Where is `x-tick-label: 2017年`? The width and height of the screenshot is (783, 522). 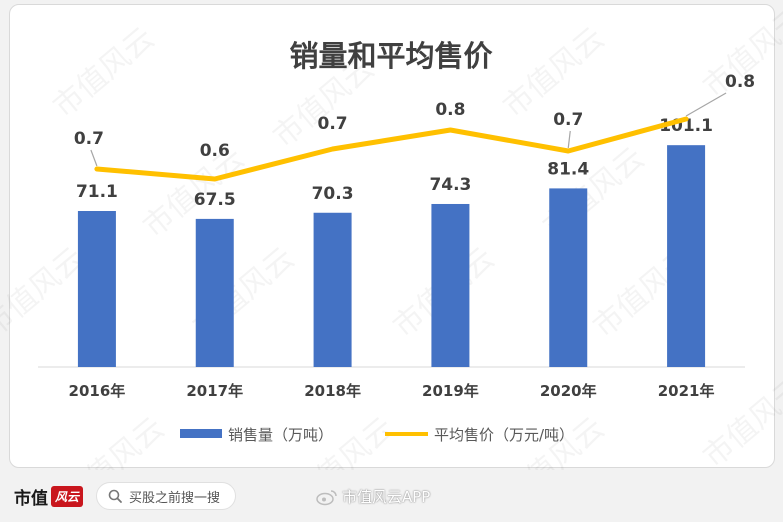
x-tick-label: 2017年 is located at coordinates (214, 391).